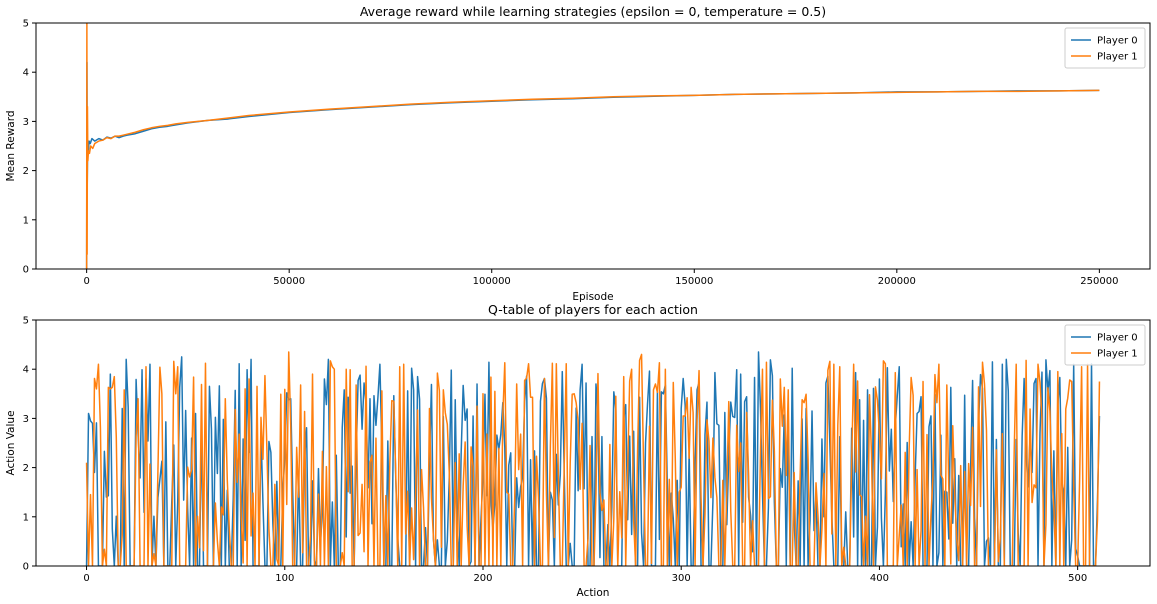 The width and height of the screenshot is (1157, 604). What do you see at coordinates (1099, 281) in the screenshot?
I see `reward-chart-xtick-label: 250000` at bounding box center [1099, 281].